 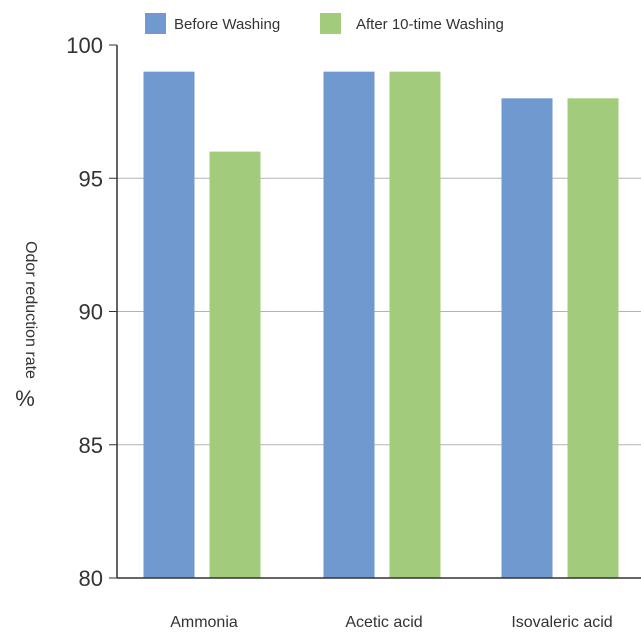 What do you see at coordinates (227, 24) in the screenshot?
I see `legend-label-before-washing: Before Washing` at bounding box center [227, 24].